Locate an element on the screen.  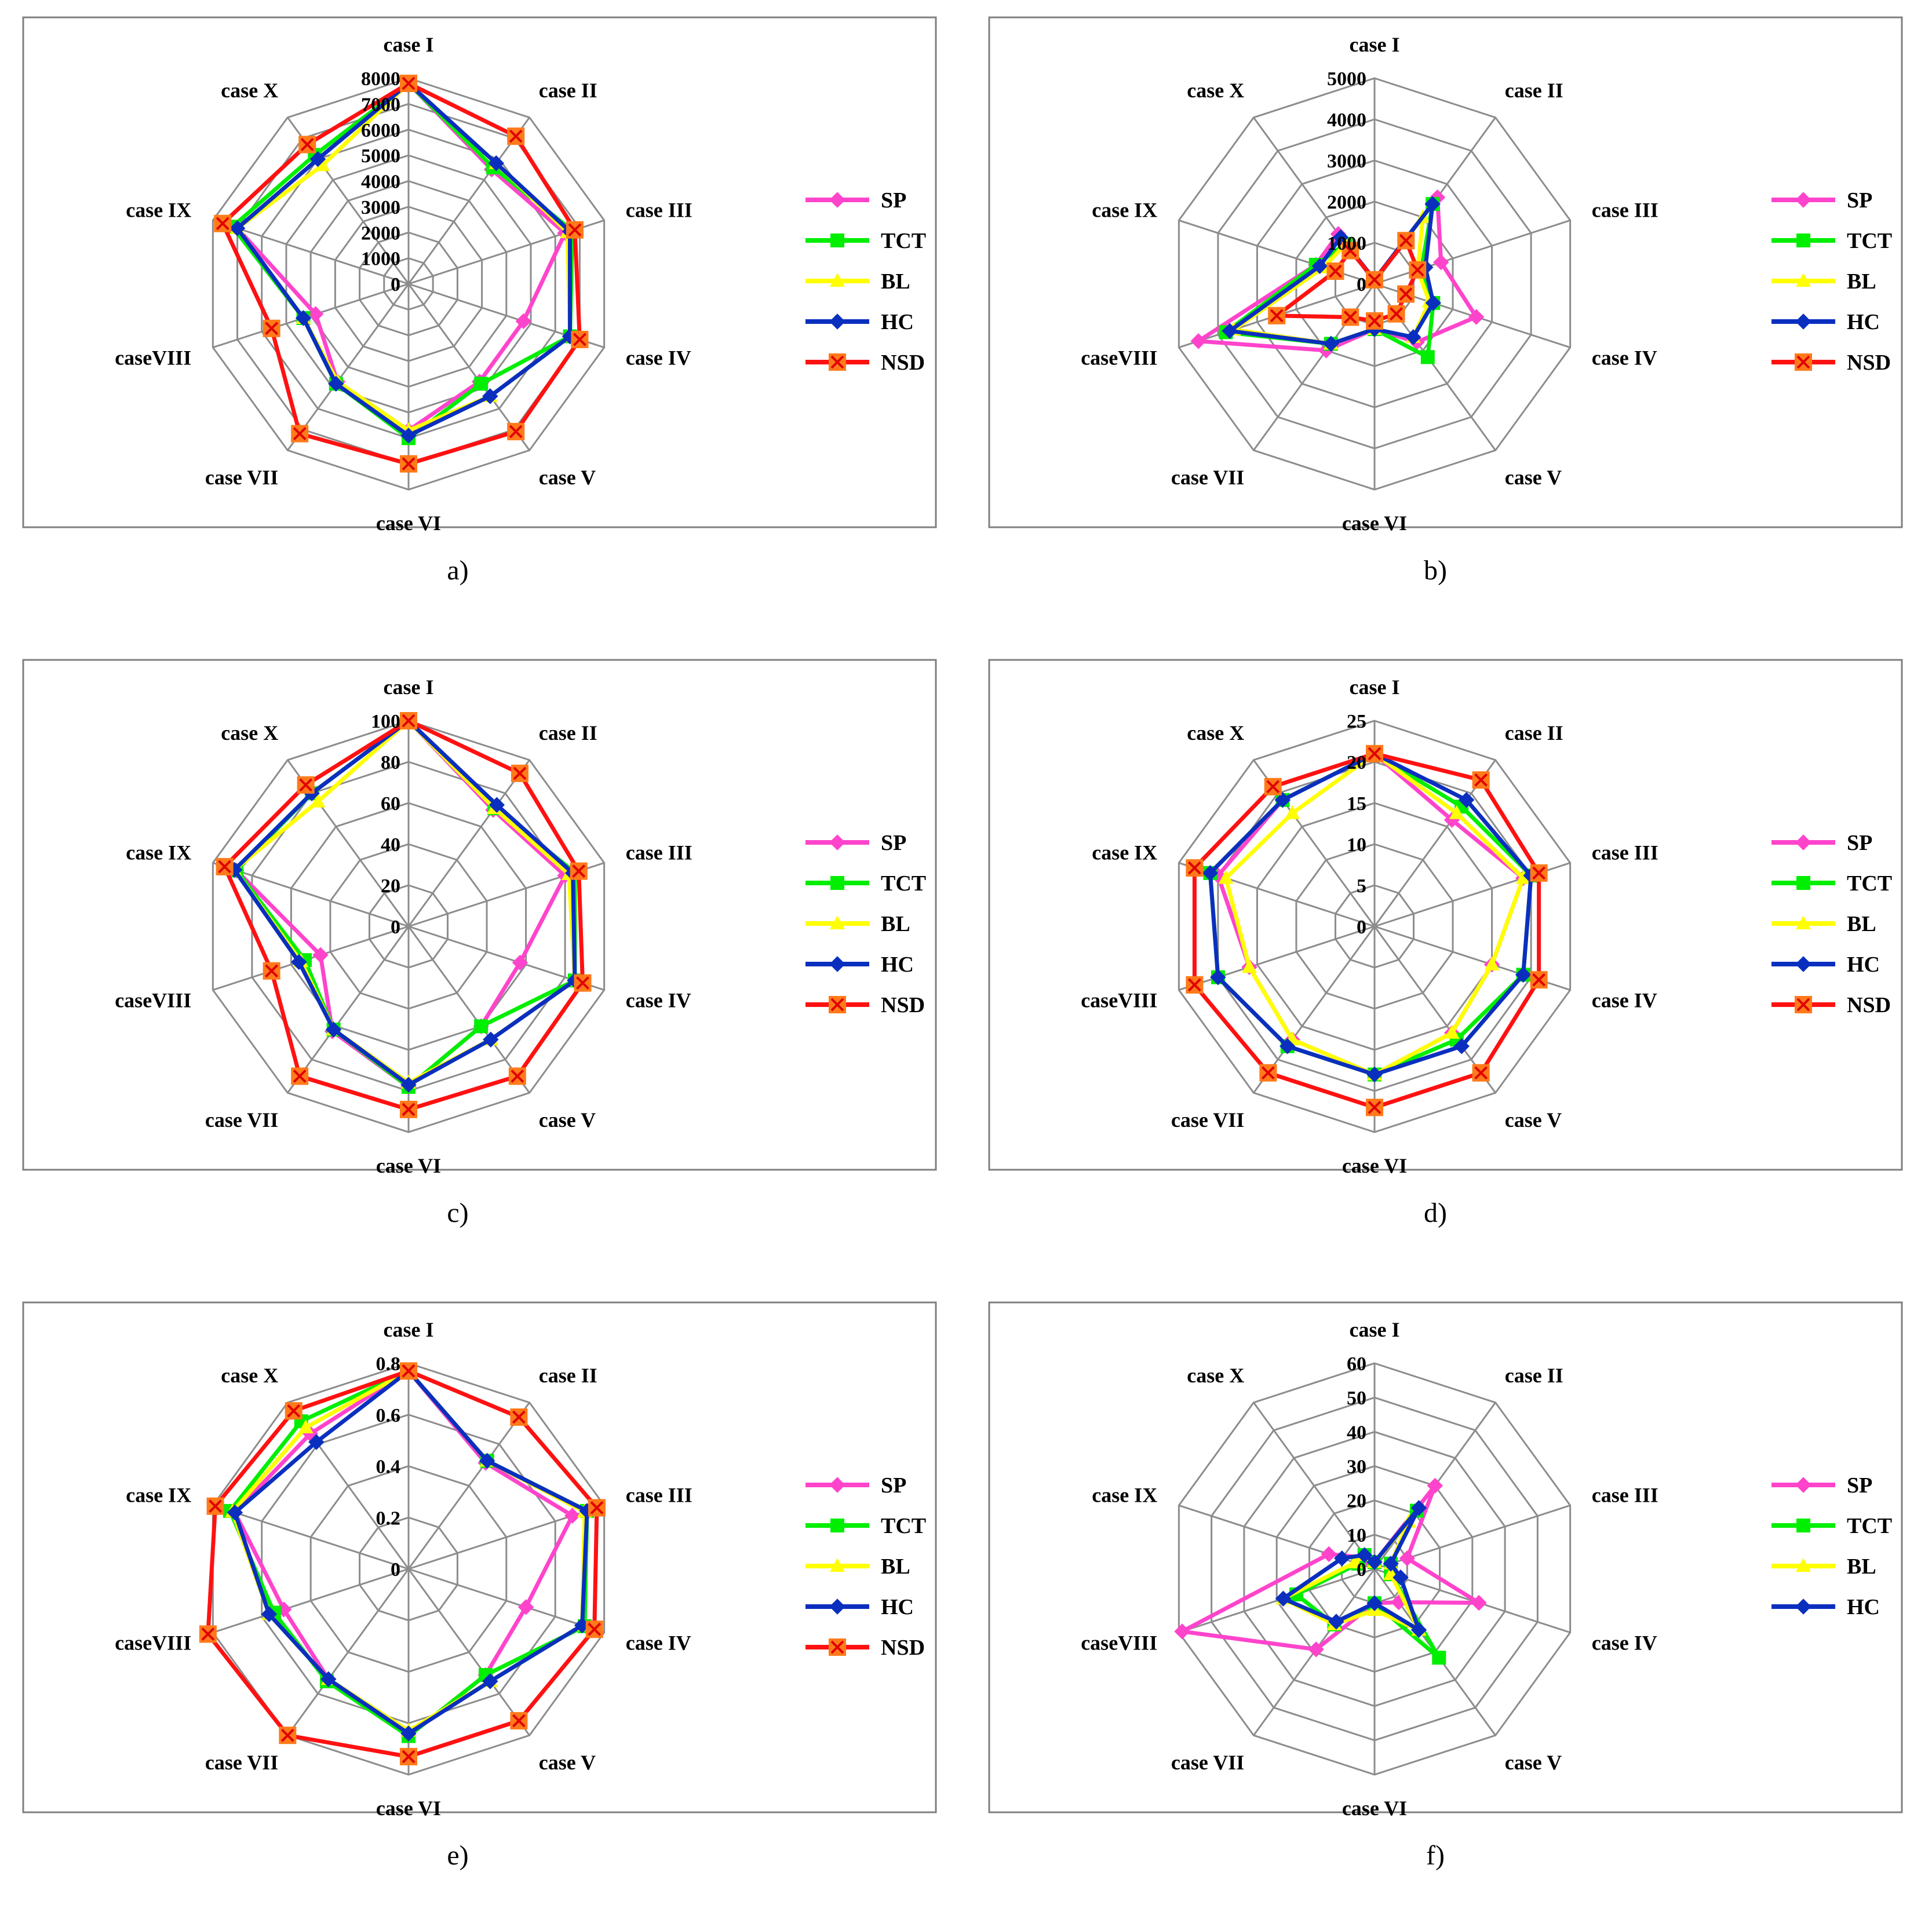
category-label: case II is located at coordinates (1534, 90).